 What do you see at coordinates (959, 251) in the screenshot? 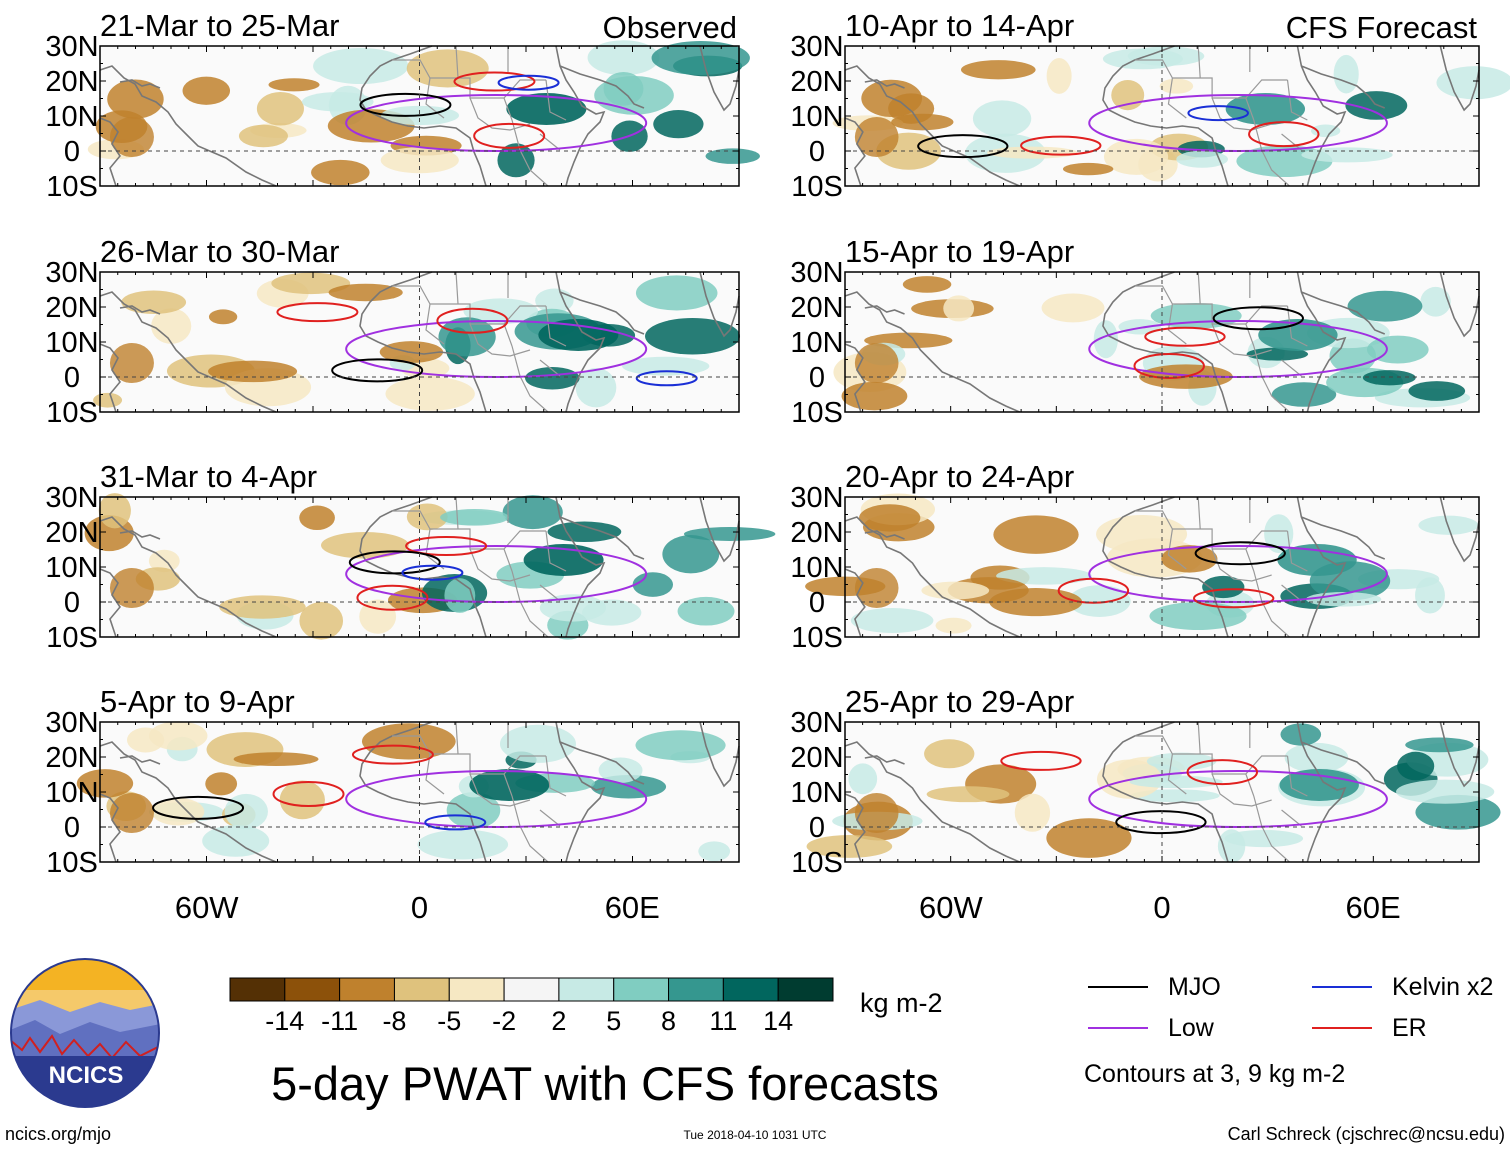
I see `panel-period: 15-Apr to 19-Apr` at bounding box center [959, 251].